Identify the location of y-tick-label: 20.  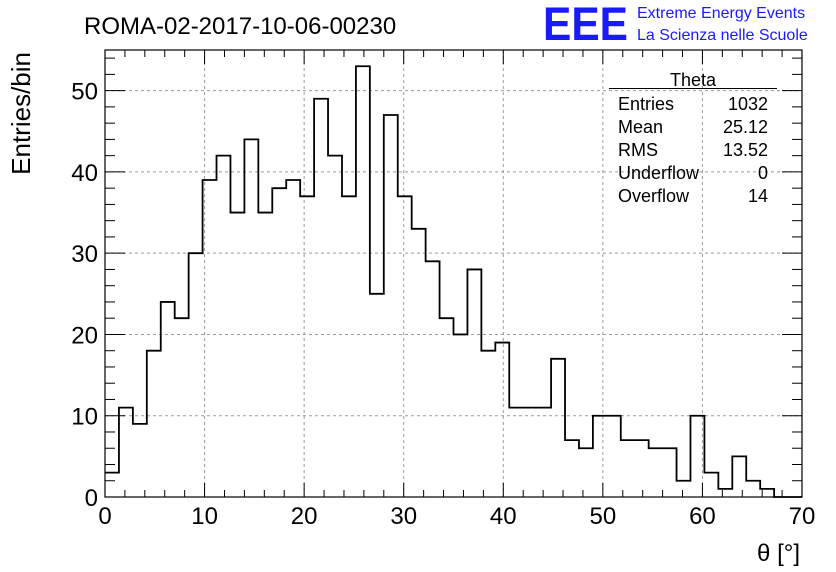
(84, 335).